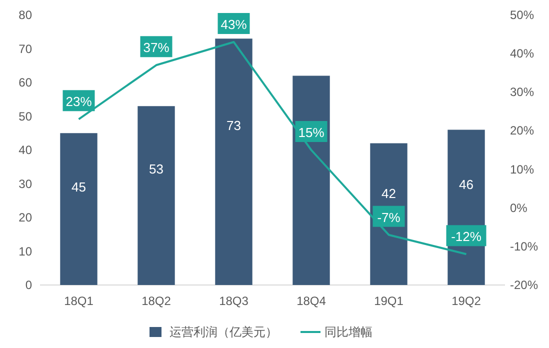 The height and width of the screenshot is (348, 549). What do you see at coordinates (522, 131) in the screenshot?
I see `y2-tick-label: 20%` at bounding box center [522, 131].